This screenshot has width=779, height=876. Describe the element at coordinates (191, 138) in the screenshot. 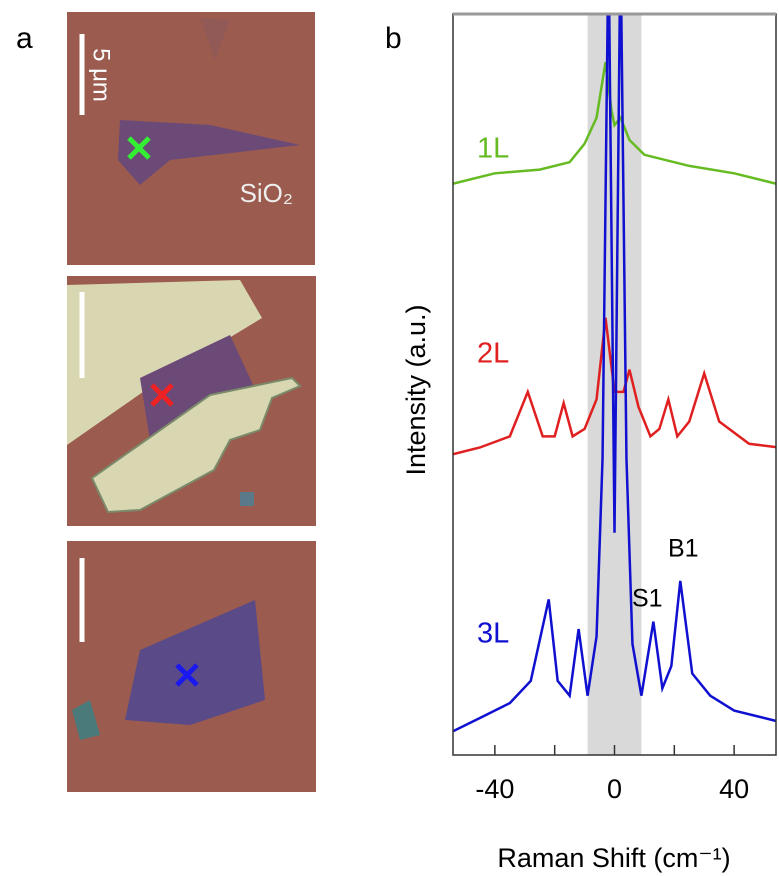

I see `micrograph: 5 μm SiO₂` at that location.